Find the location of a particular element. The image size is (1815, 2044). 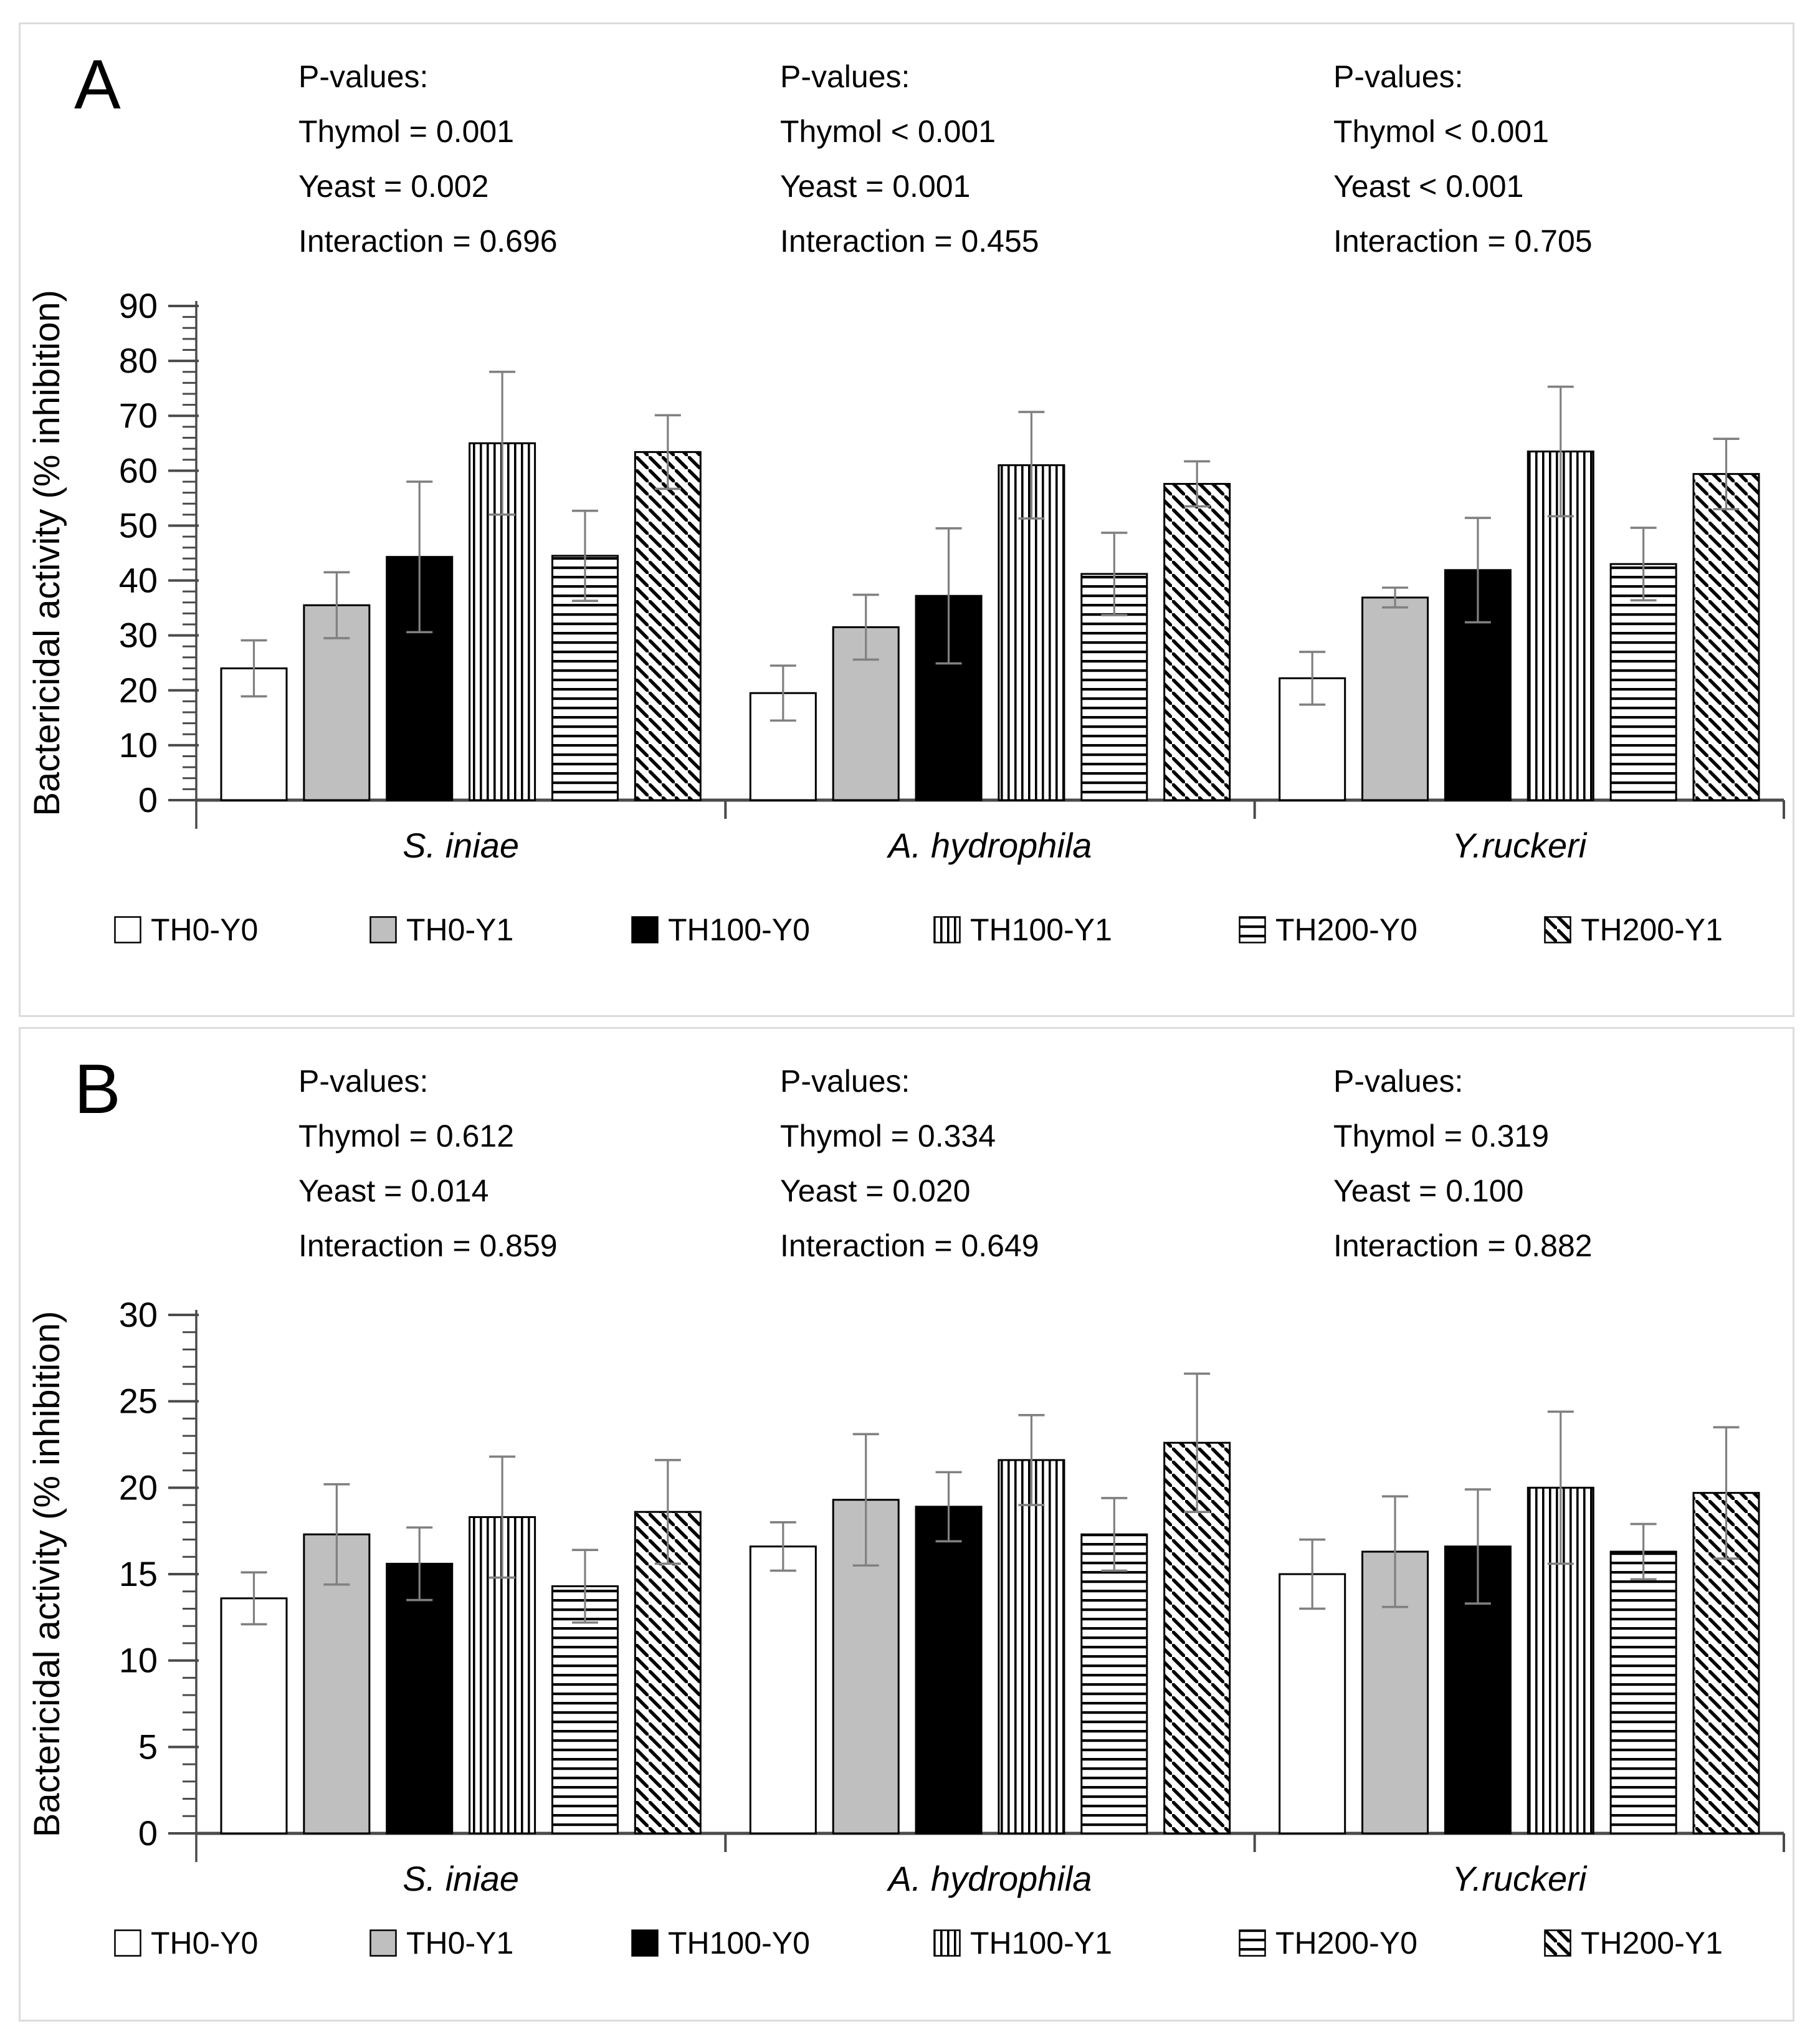

pvalue-line: Thymol = 0.334 is located at coordinates (888, 1136).